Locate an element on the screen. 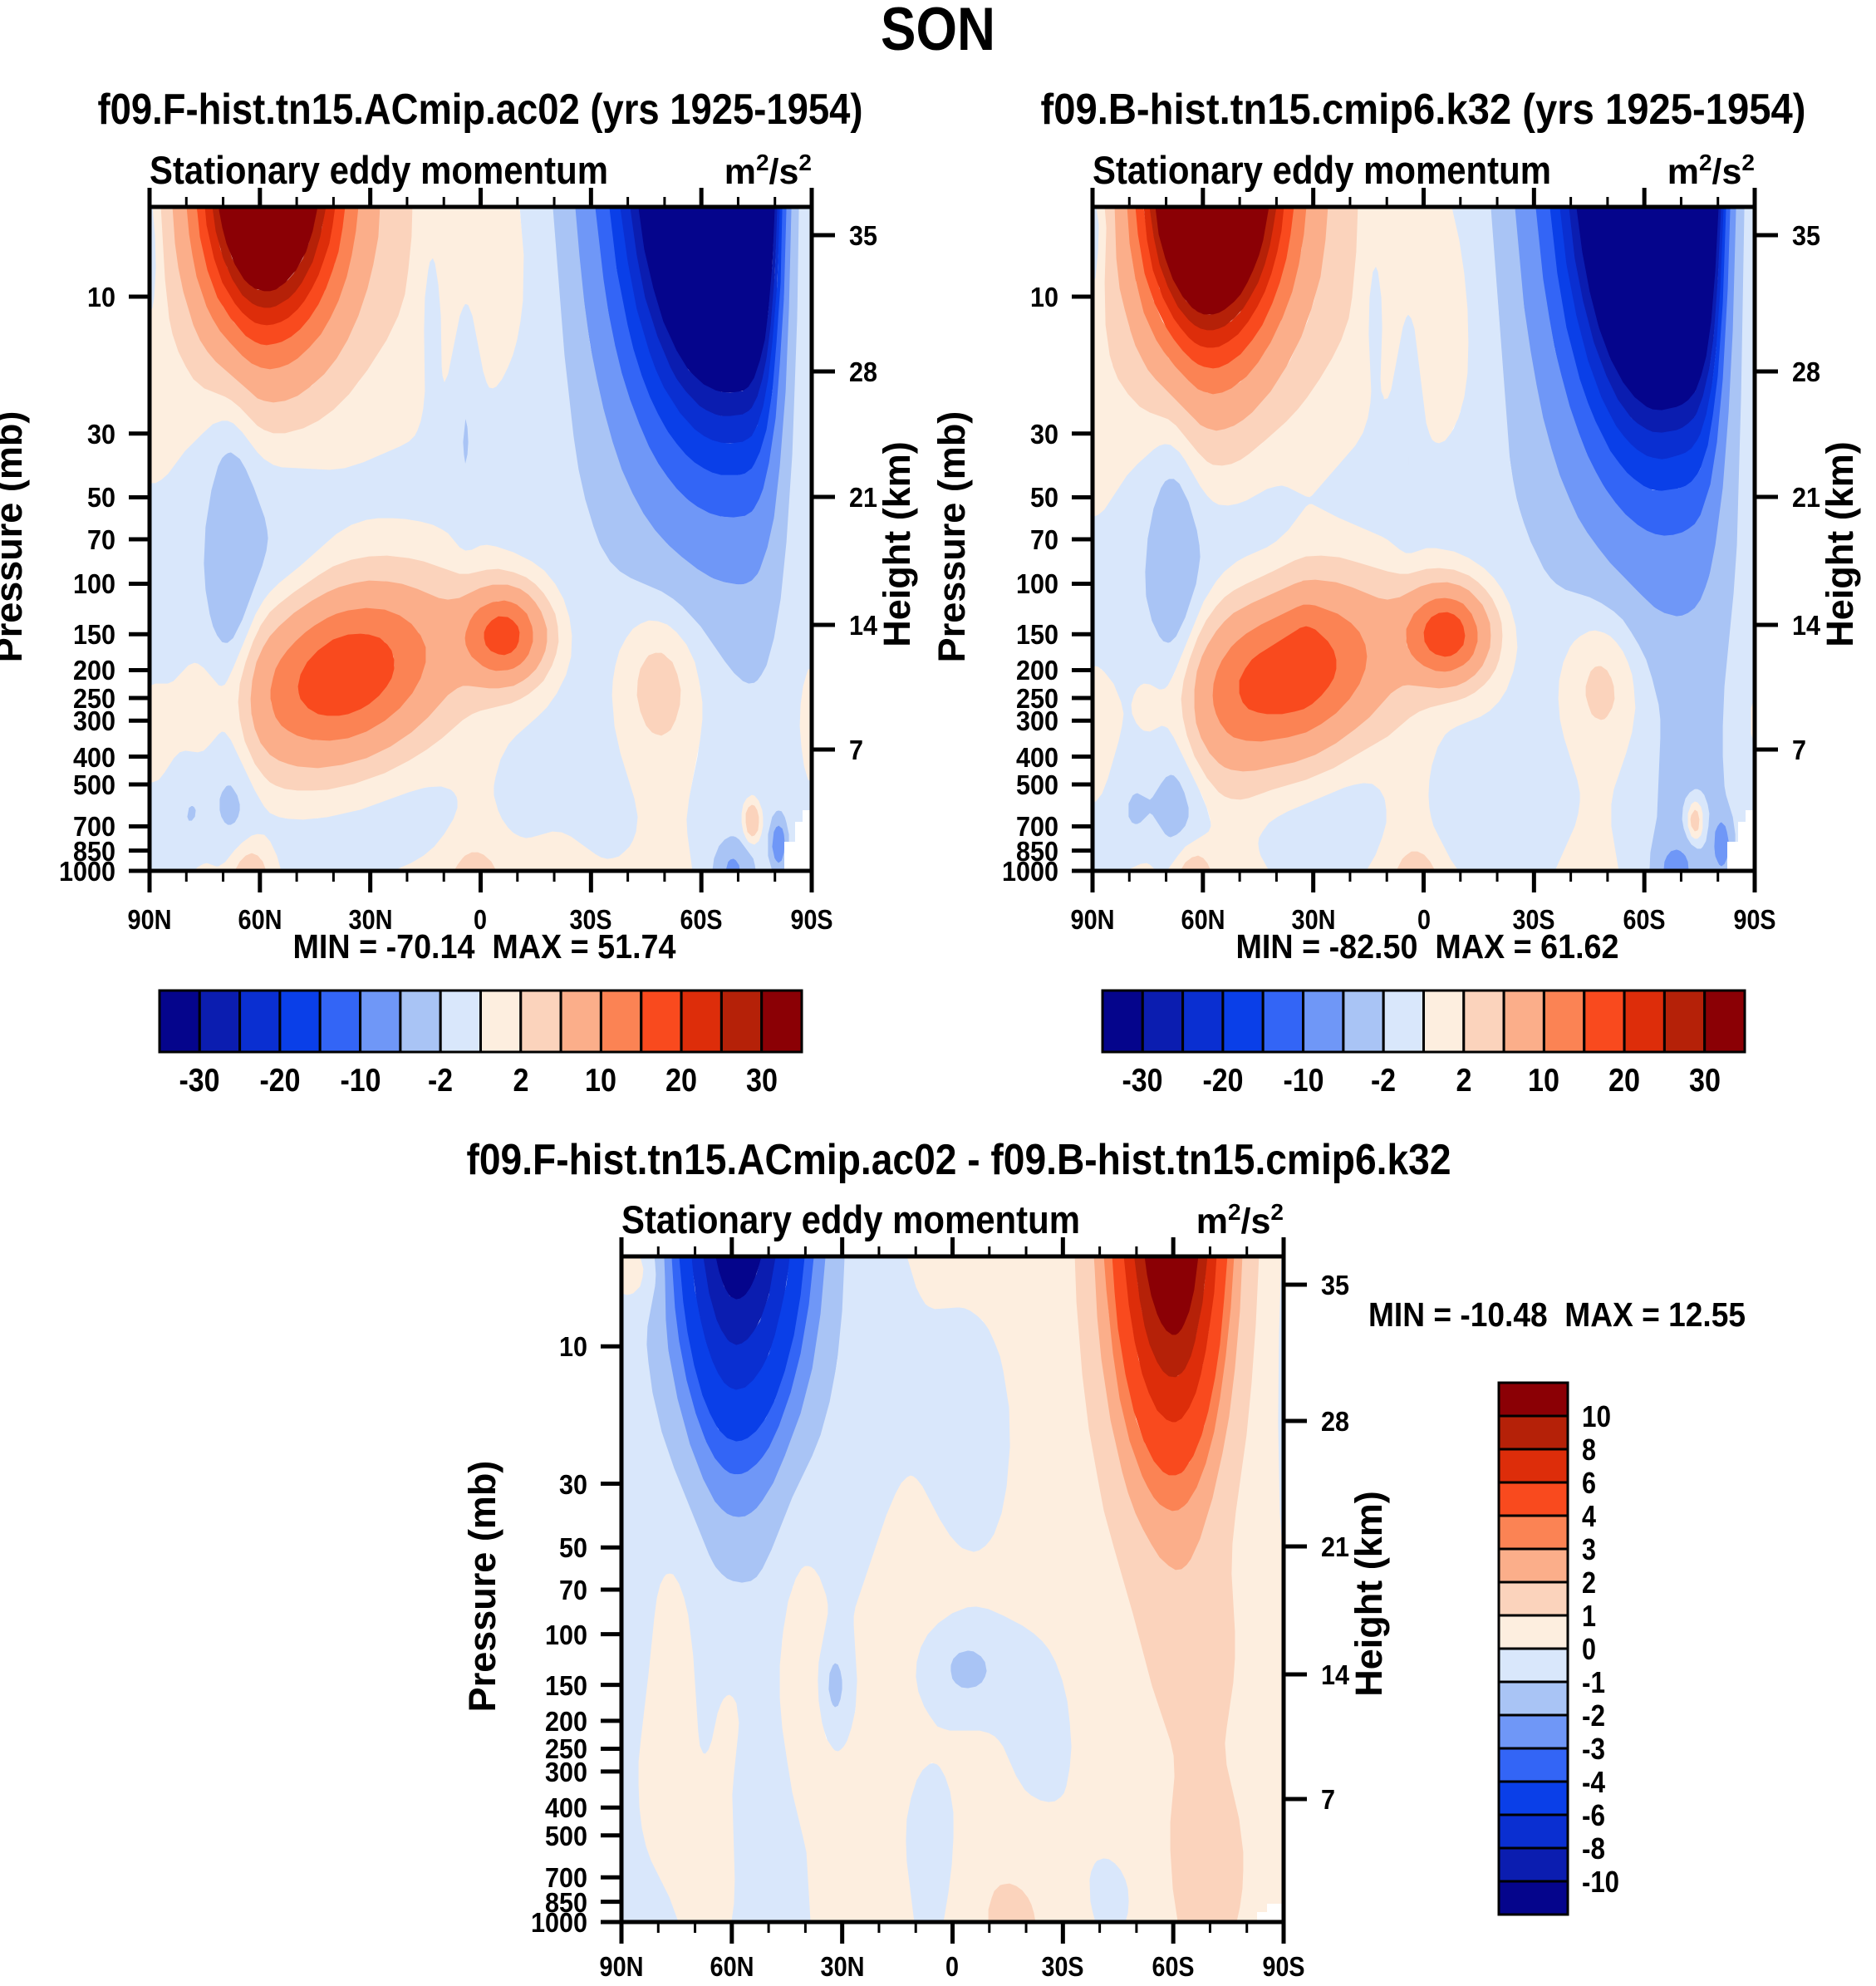  svg-text: MIN = -10.48 MAX = 12.55 is located at coordinates (1557, 1314).